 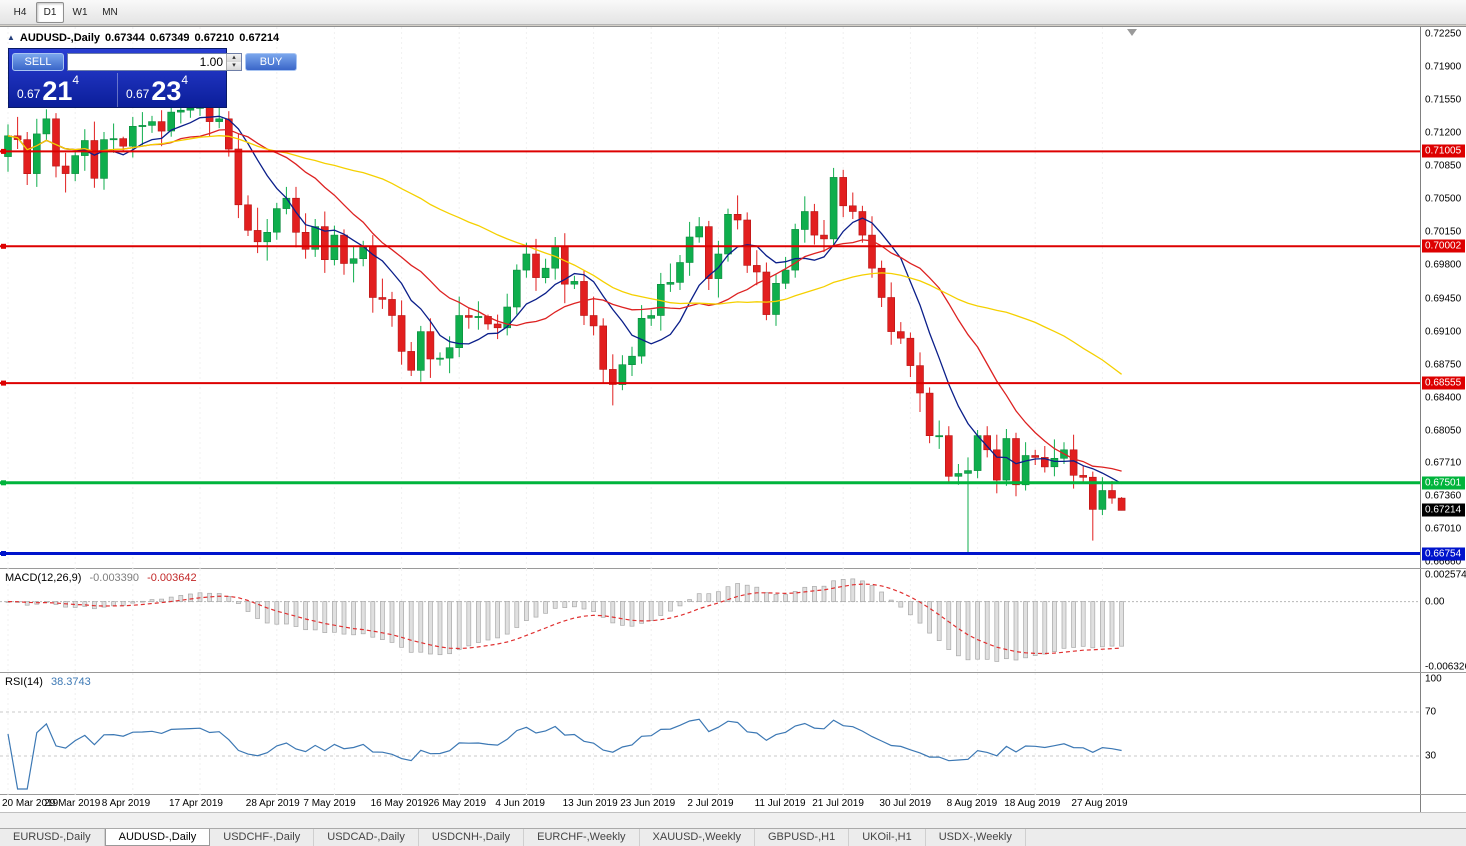 I want to click on volume-input, so click(x=147, y=62).